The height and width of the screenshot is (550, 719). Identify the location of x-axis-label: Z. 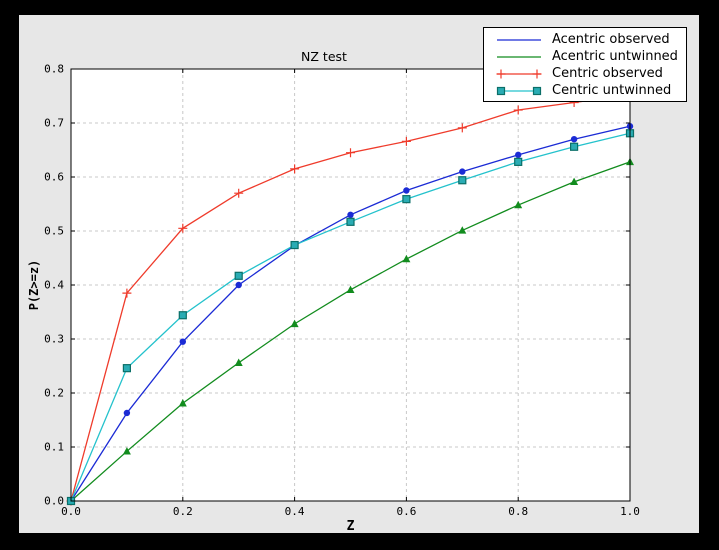
(350, 526).